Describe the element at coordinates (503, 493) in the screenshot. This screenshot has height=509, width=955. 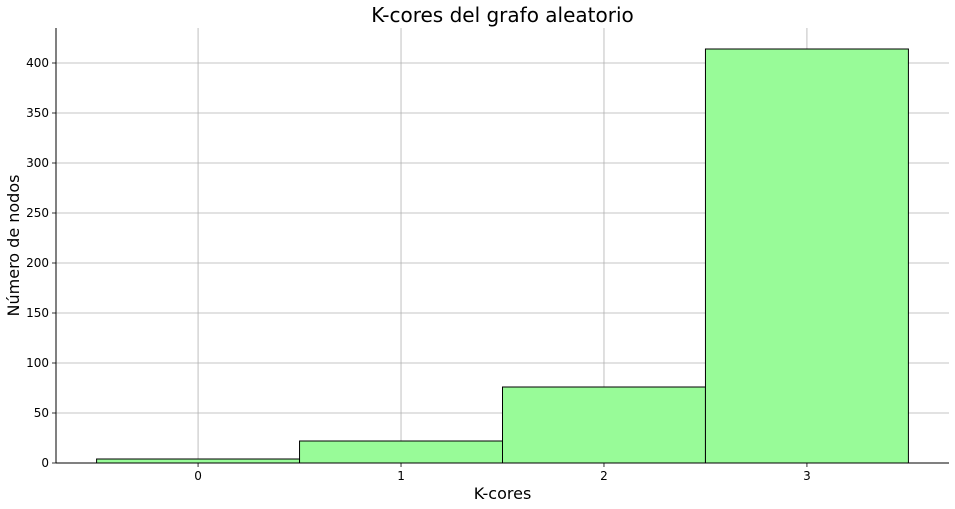
I see `x-axis-title: K-cores` at that location.